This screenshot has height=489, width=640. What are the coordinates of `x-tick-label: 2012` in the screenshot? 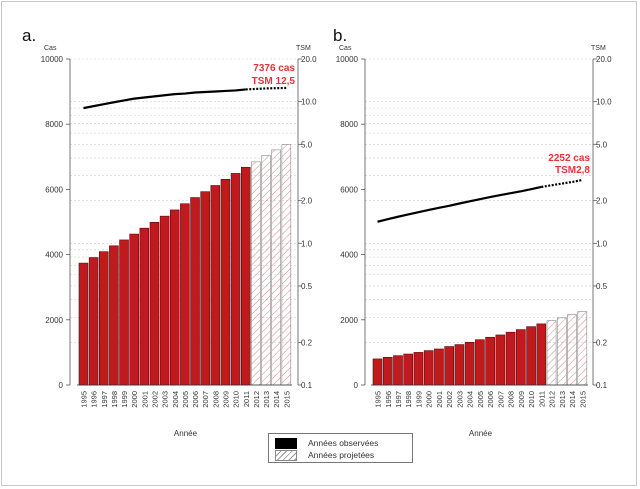 It's located at (256, 399).